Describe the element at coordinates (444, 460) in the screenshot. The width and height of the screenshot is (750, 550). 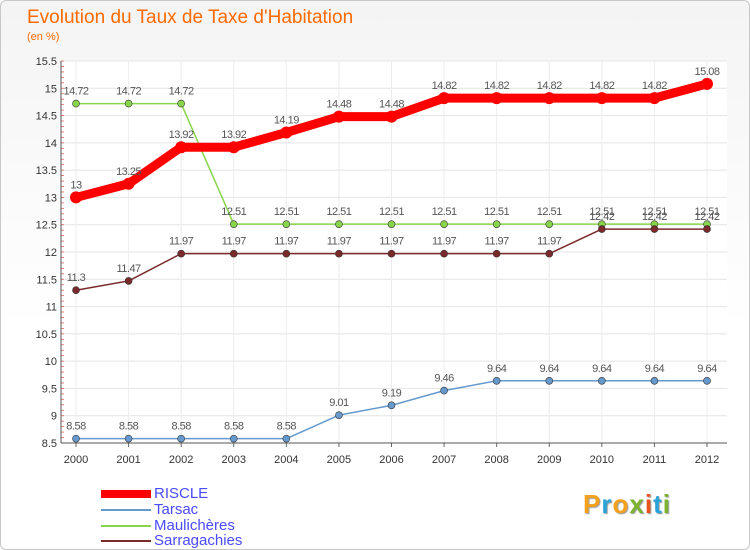
I see `x-tick-label: 2007` at that location.